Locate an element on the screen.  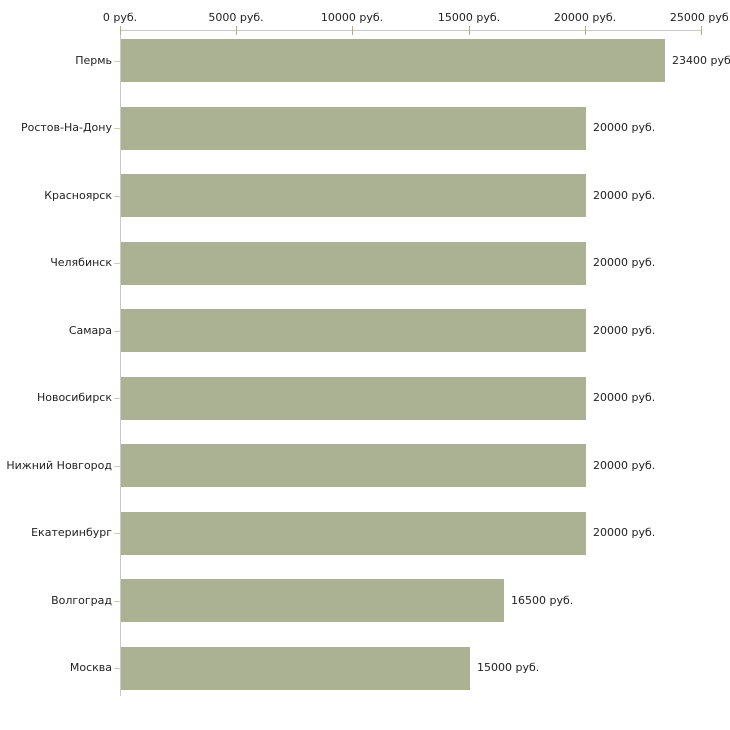
category-label: Нижний Новгород is located at coordinates (59, 465).